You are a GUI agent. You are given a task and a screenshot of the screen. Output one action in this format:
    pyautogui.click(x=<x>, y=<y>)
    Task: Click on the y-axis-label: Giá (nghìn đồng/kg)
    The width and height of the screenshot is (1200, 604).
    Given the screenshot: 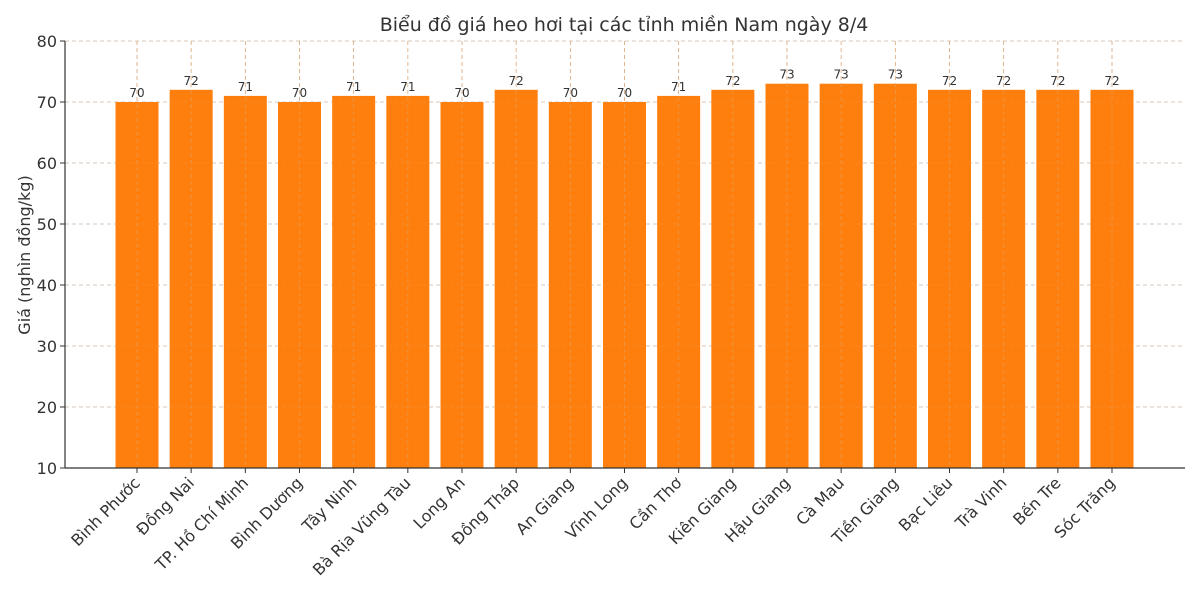 What is the action you would take?
    pyautogui.click(x=24, y=254)
    